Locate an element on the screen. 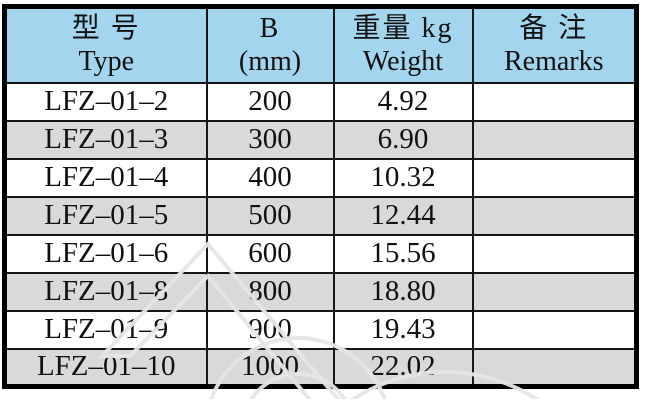 This screenshot has width=655, height=400. col-header-remarks: 备 注 Remarks is located at coordinates (554, 44).